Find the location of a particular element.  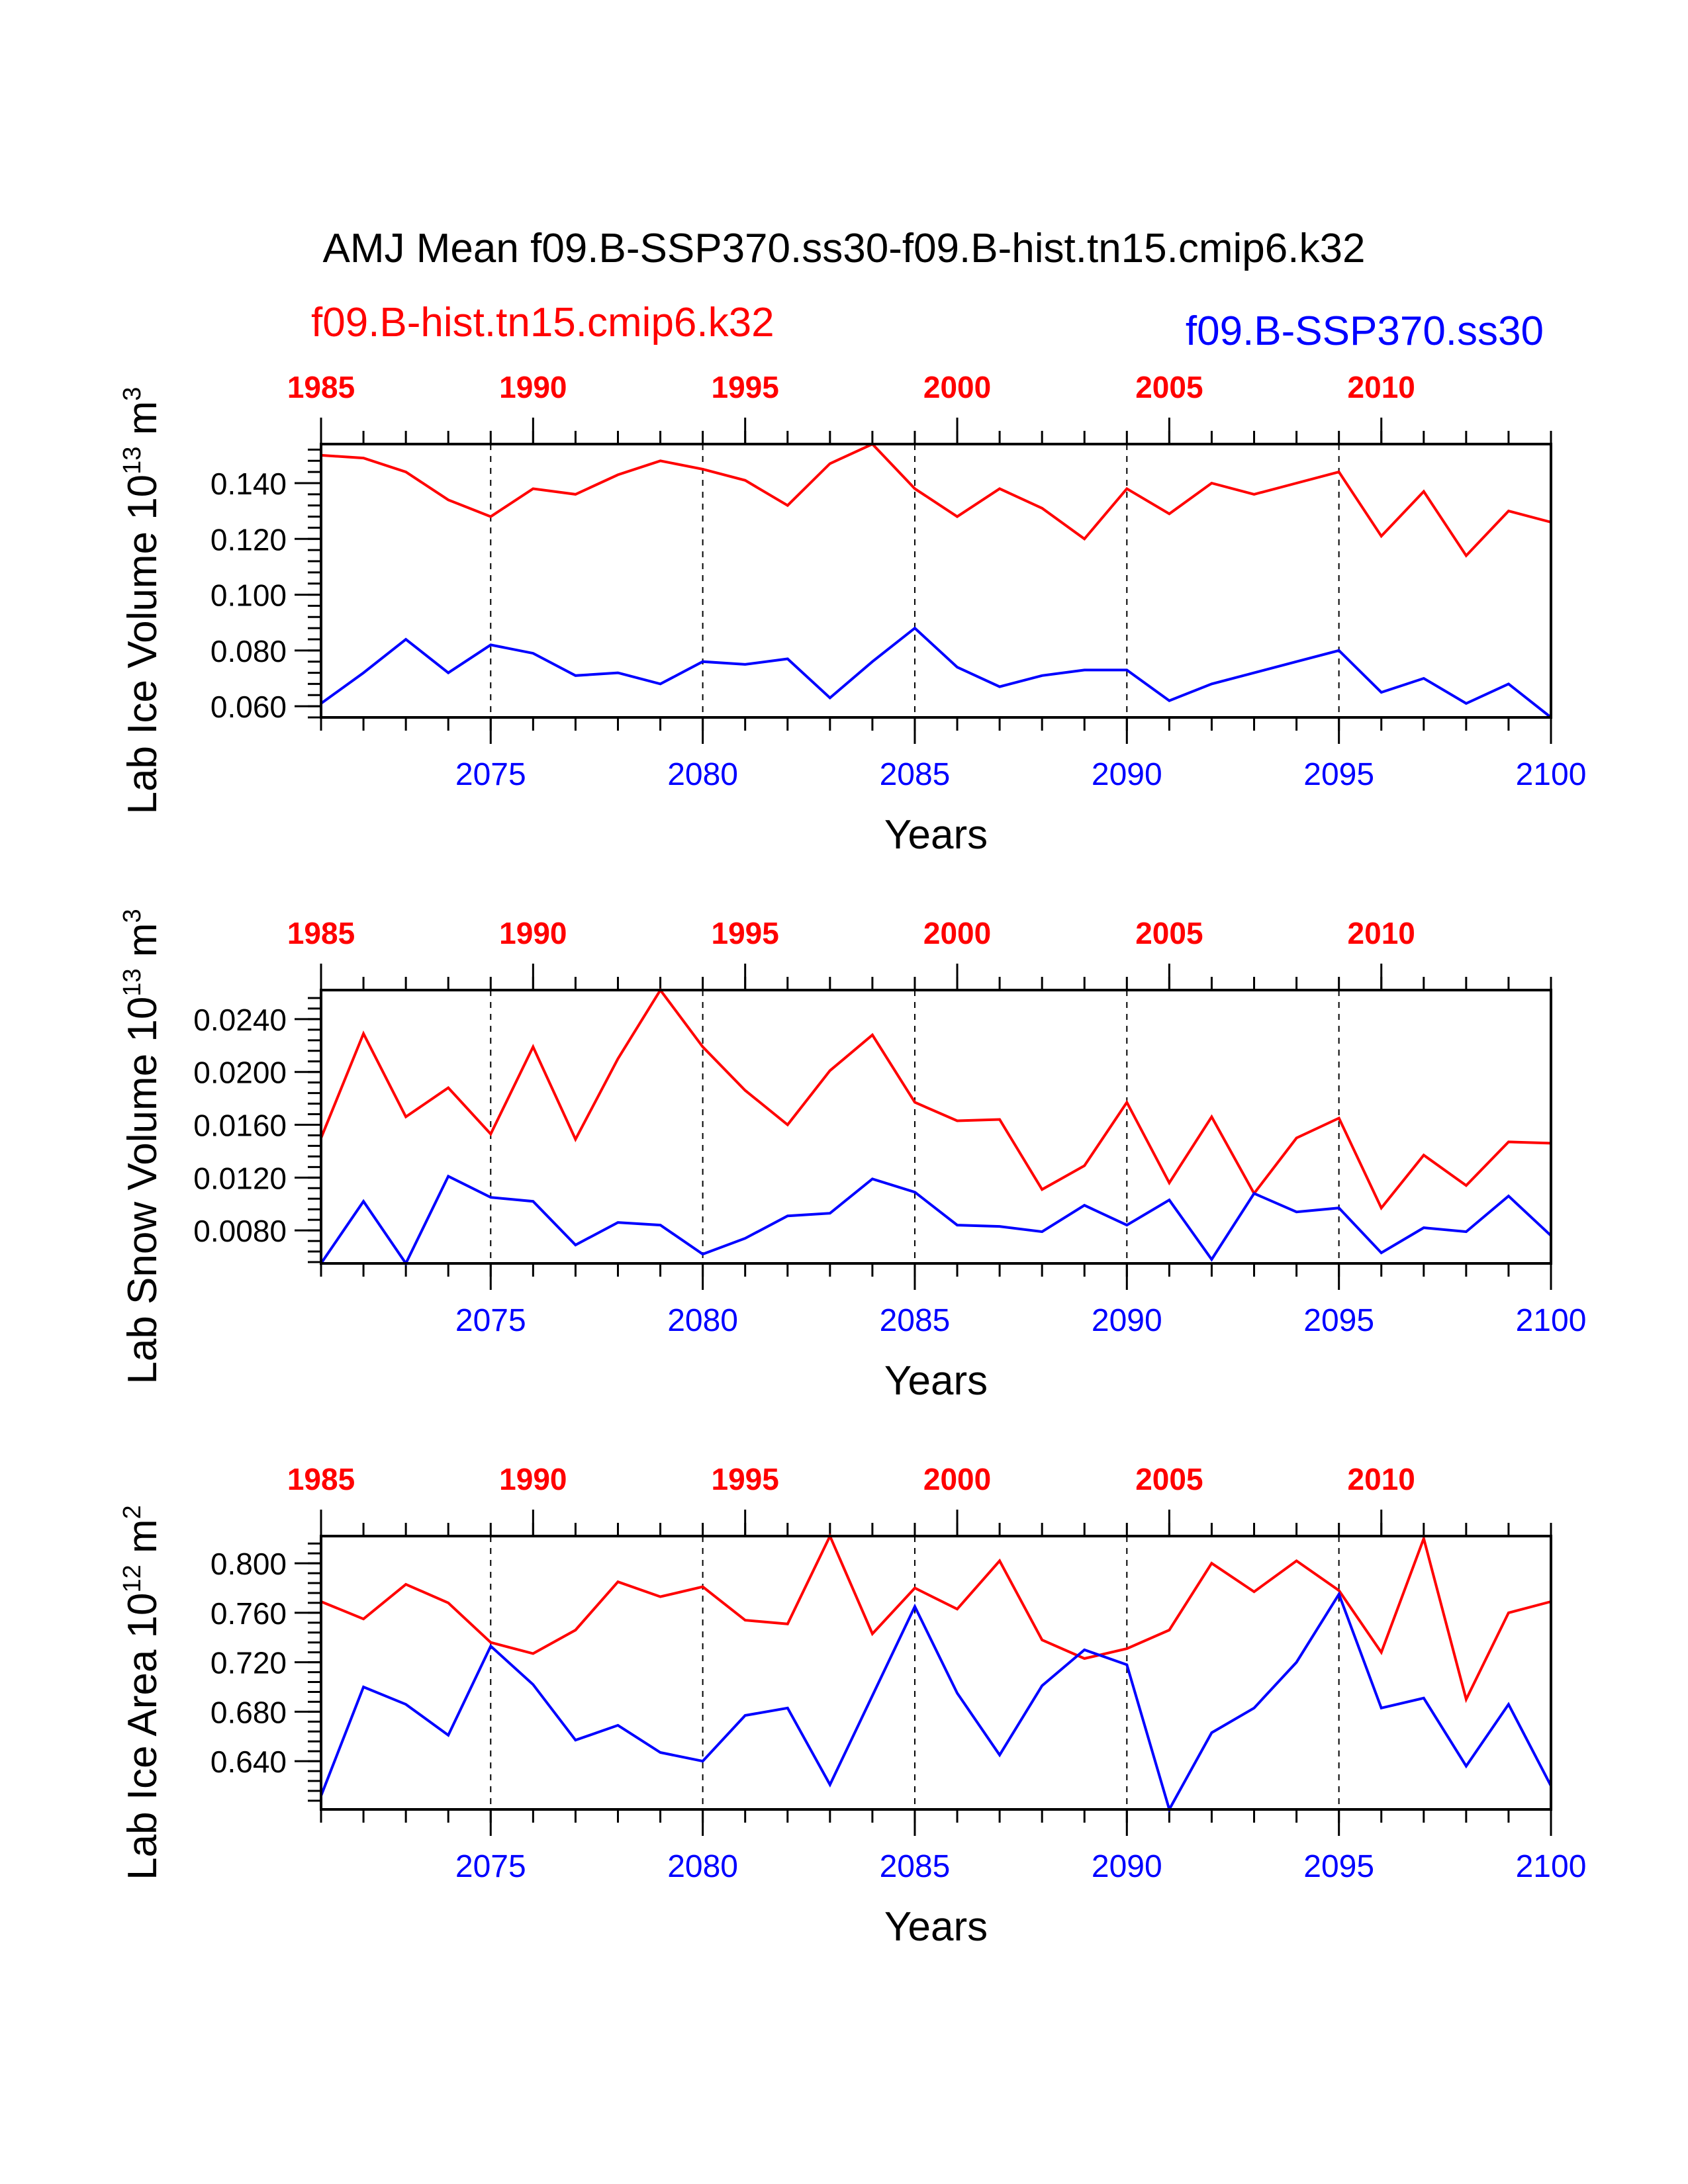

y-tick-label: 0.080 is located at coordinates (249, 651).